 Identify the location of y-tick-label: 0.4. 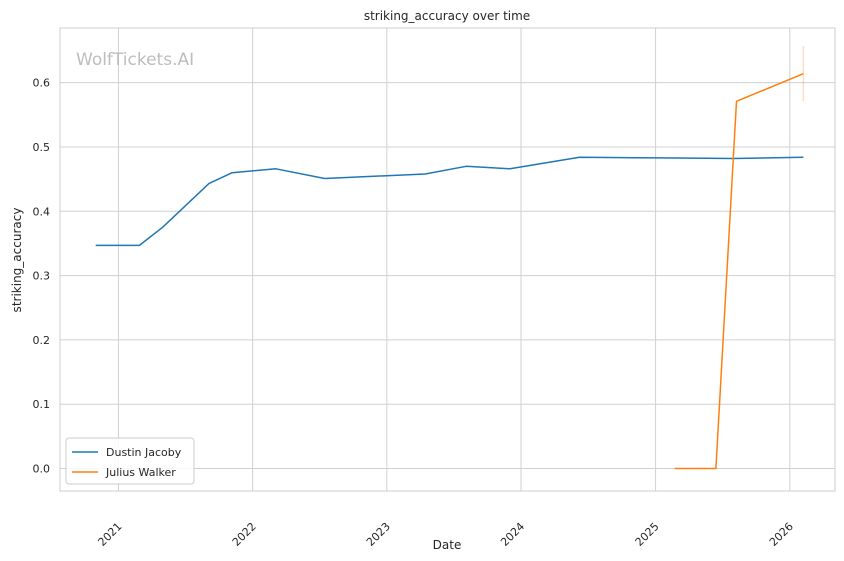
(42, 211).